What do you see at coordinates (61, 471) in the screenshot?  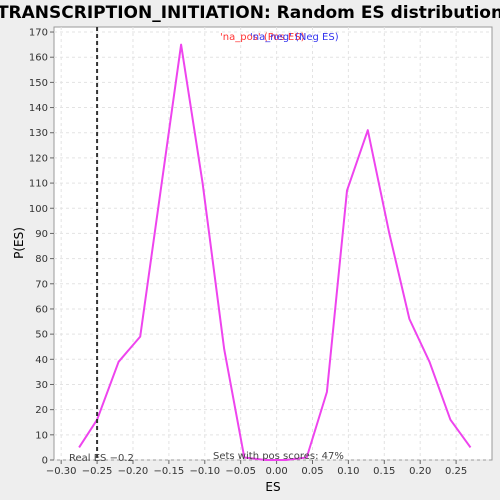 I see `x-tick-label: −0.30` at bounding box center [61, 471].